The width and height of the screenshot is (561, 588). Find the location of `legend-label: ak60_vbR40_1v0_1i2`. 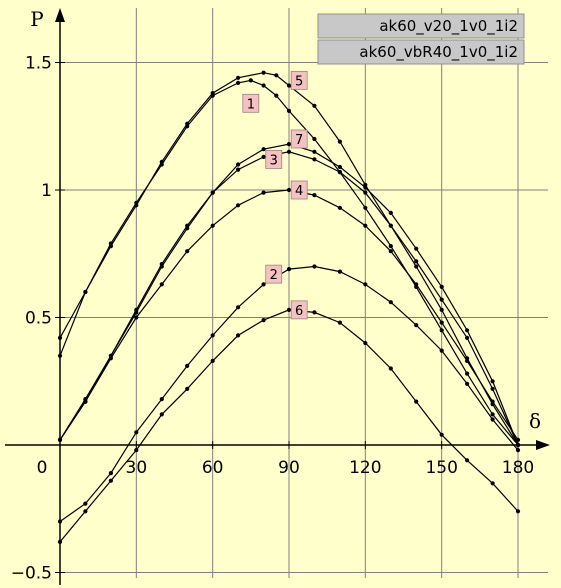

legend-label: ak60_vbR40_1v0_1i2 is located at coordinates (438, 52).